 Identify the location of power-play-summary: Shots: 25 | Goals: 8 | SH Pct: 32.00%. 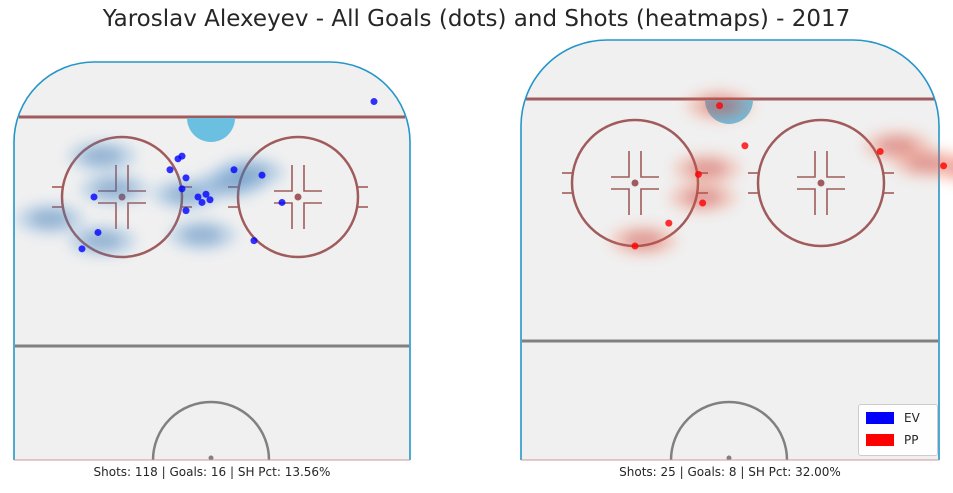
(730, 472).